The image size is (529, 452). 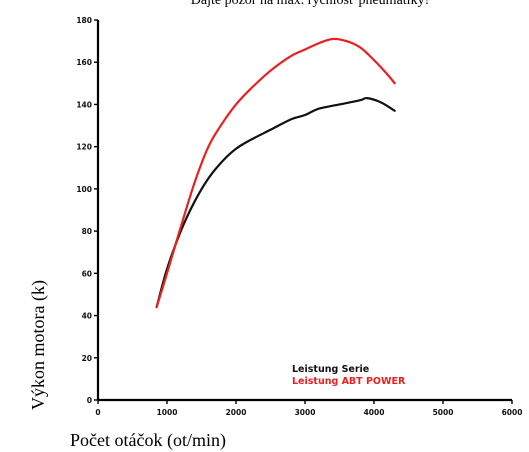 I want to click on y-axis-title: Výkon motora (k), so click(x=38, y=345).